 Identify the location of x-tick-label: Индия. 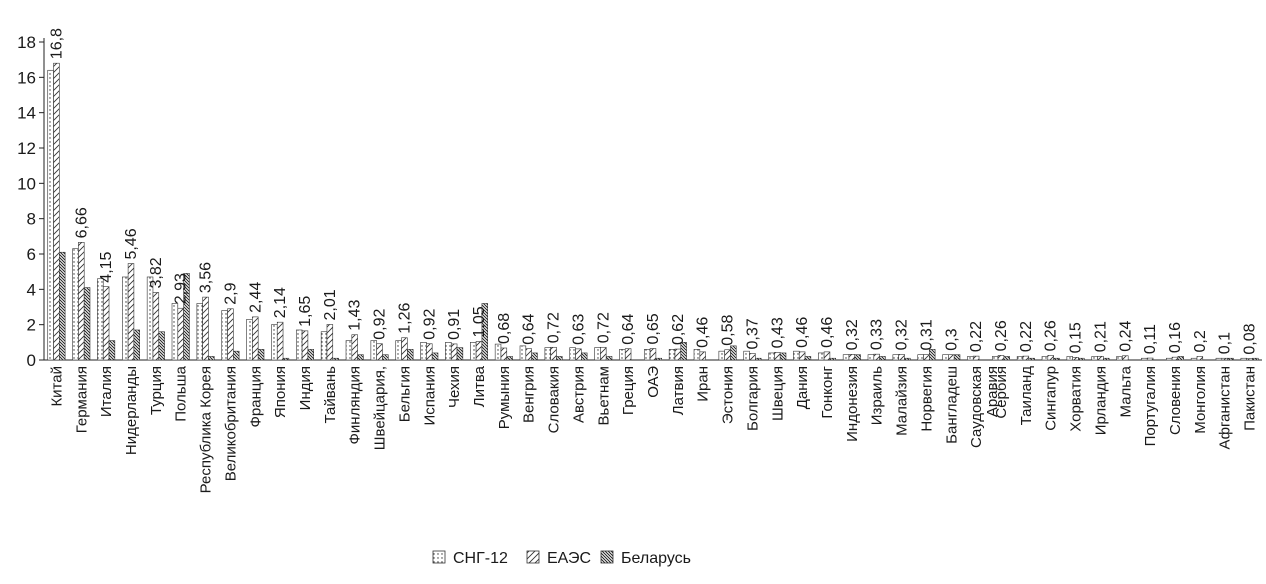
(305, 388).